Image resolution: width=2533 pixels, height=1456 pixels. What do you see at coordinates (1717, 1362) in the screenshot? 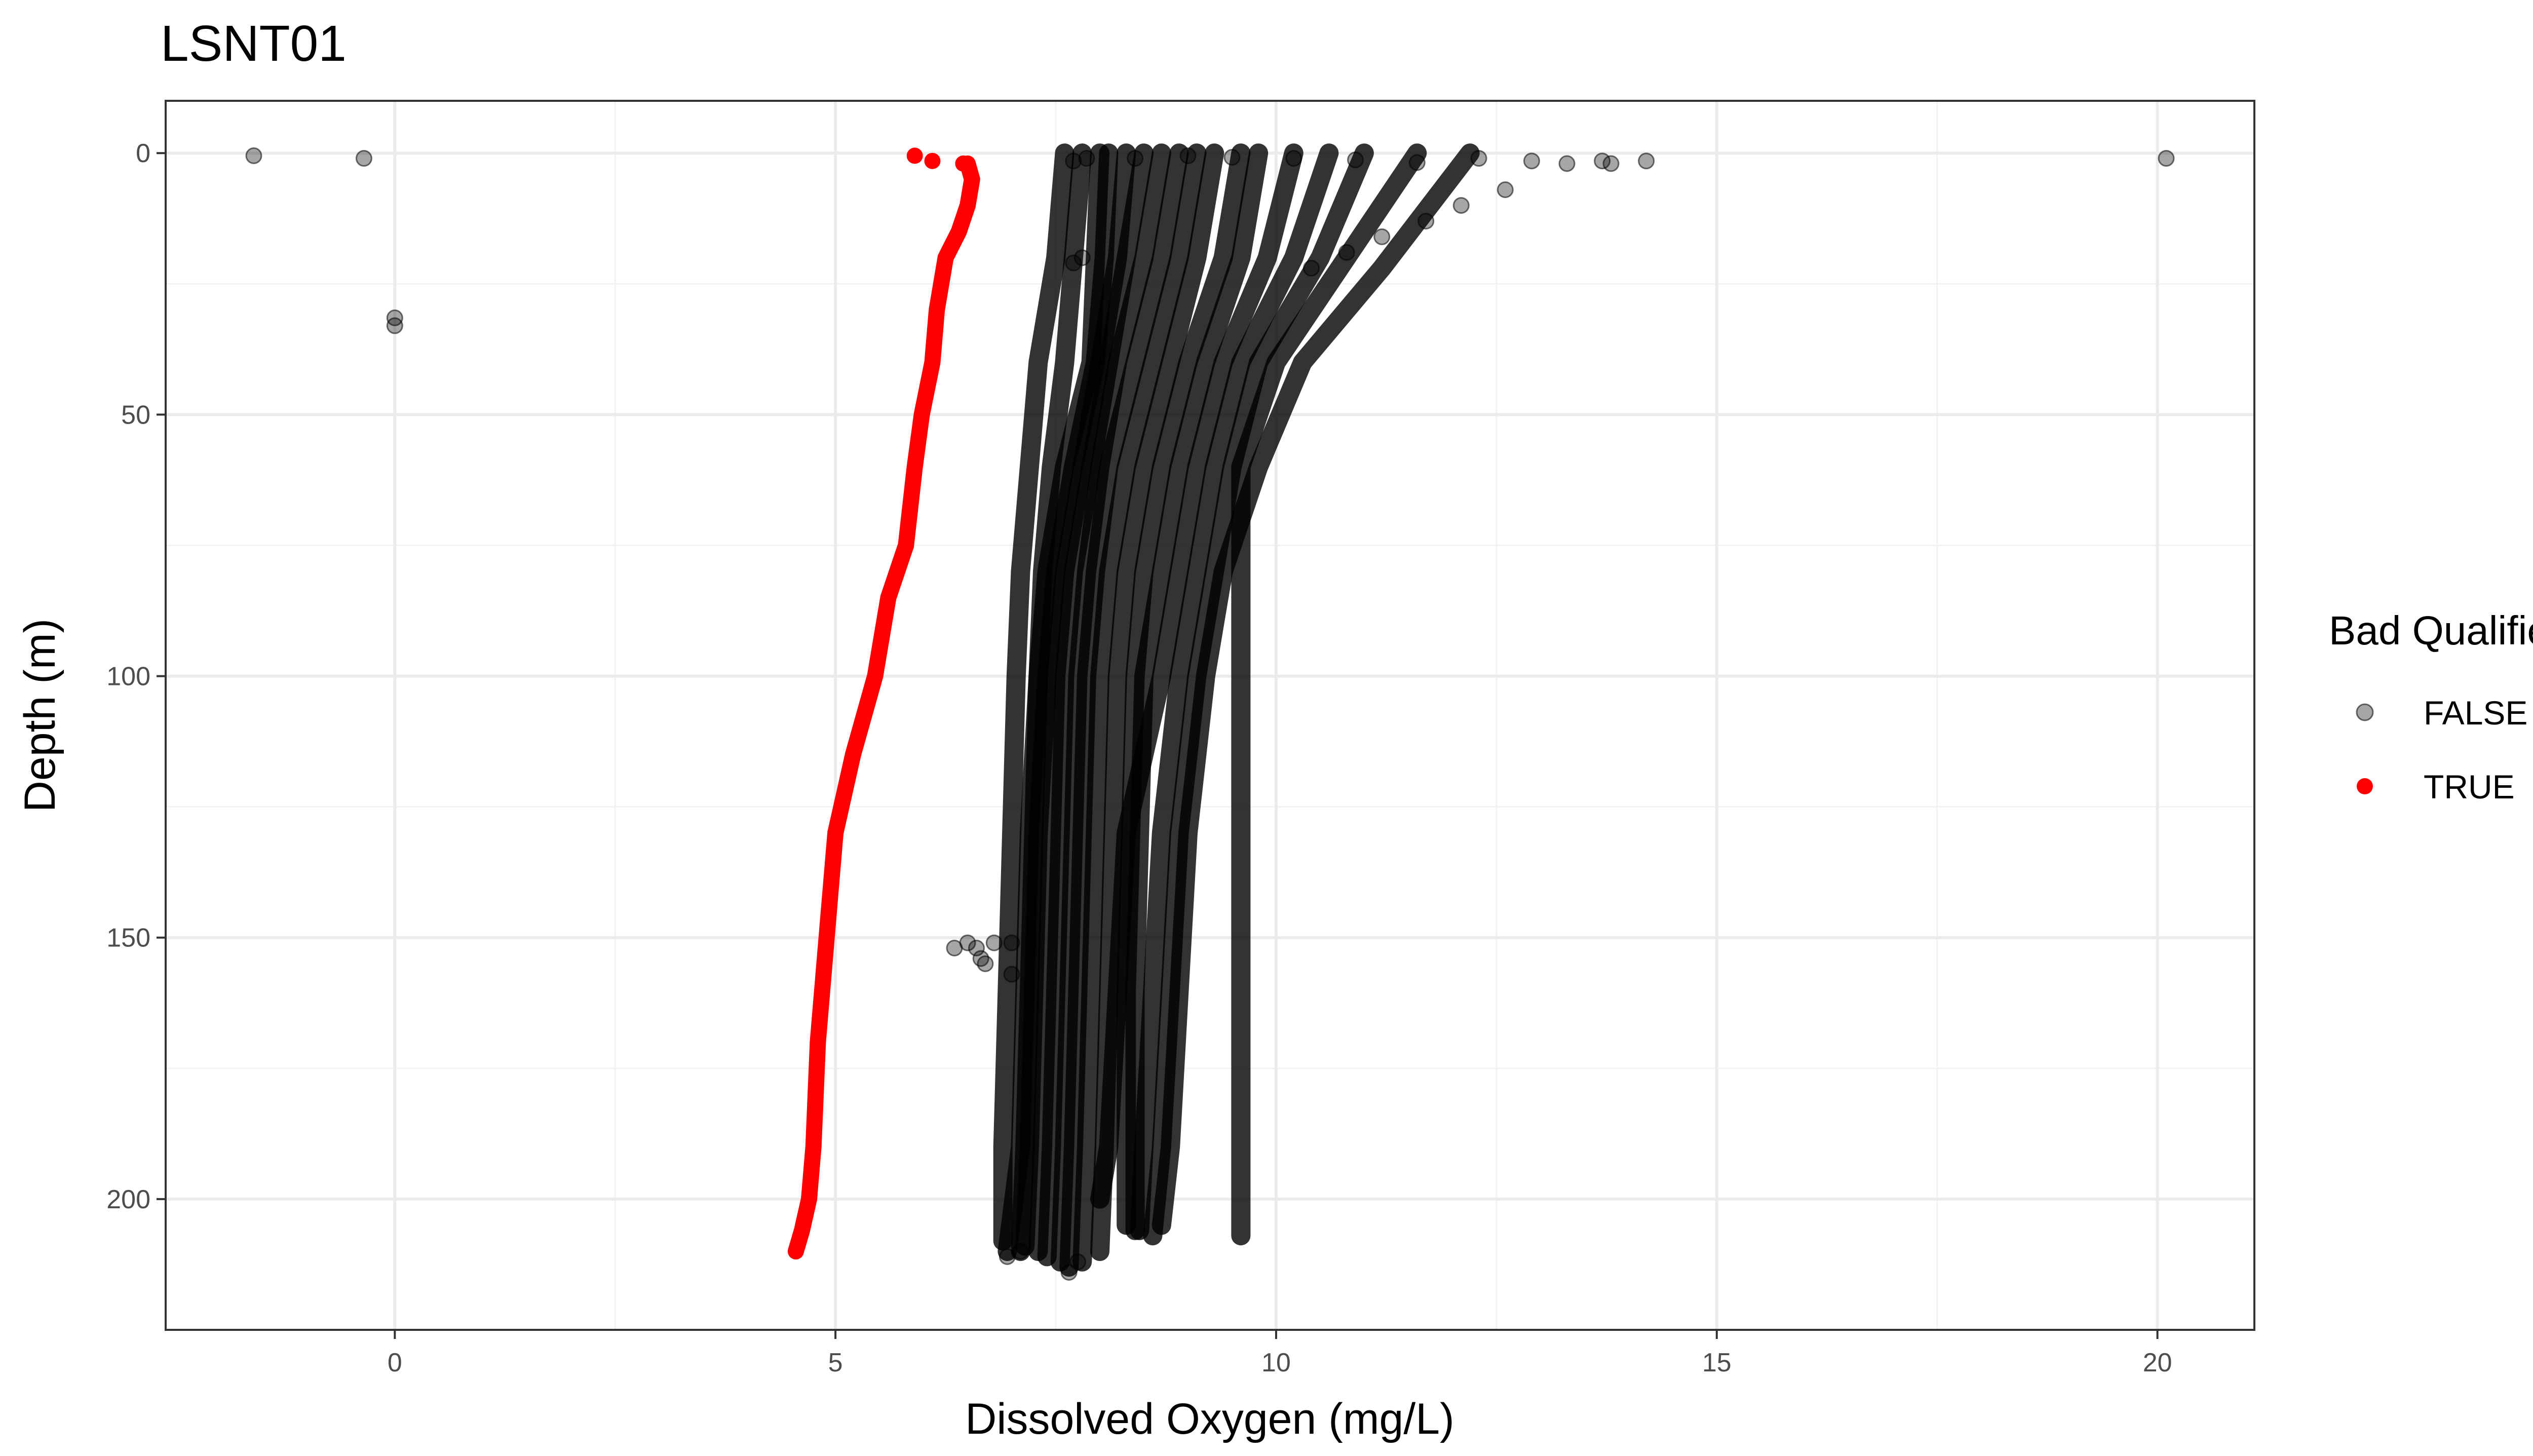
I see `x-tick-label: 15` at bounding box center [1717, 1362].